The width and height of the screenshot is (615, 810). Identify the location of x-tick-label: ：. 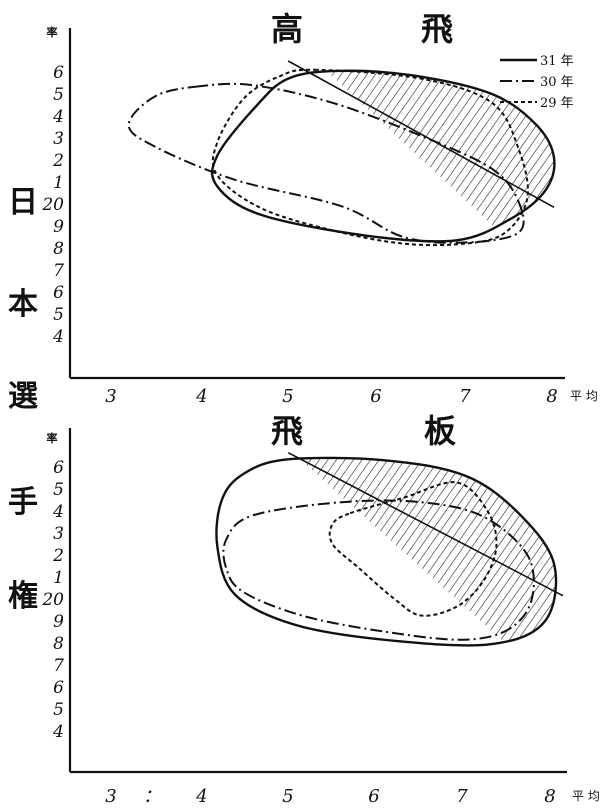
(152, 796).